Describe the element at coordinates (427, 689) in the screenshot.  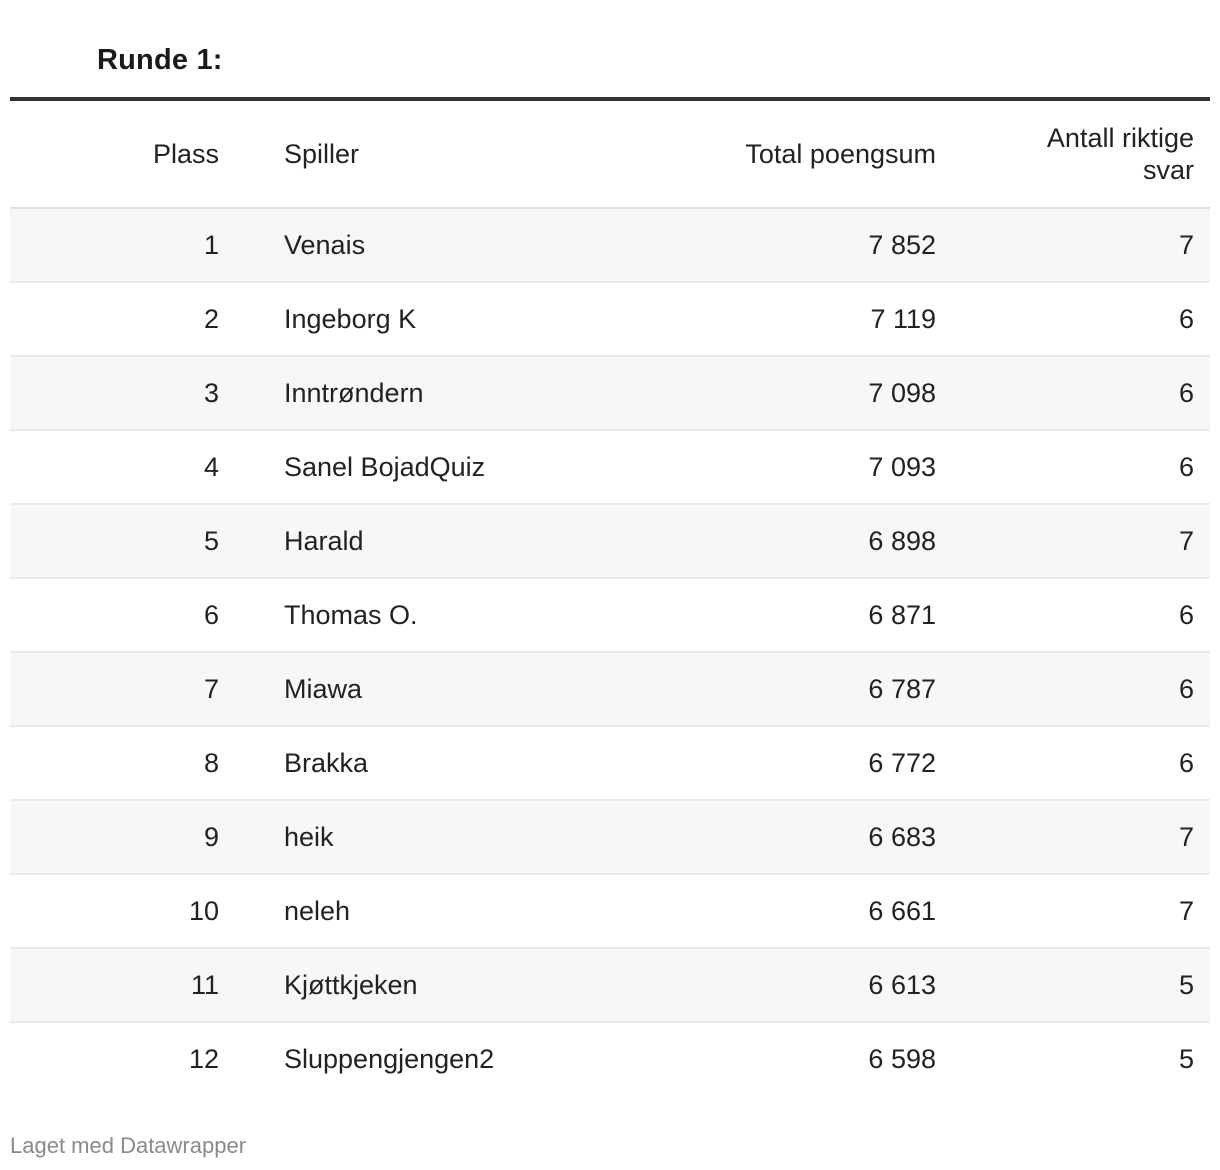
I see `cell-spiller: Miawa` at that location.